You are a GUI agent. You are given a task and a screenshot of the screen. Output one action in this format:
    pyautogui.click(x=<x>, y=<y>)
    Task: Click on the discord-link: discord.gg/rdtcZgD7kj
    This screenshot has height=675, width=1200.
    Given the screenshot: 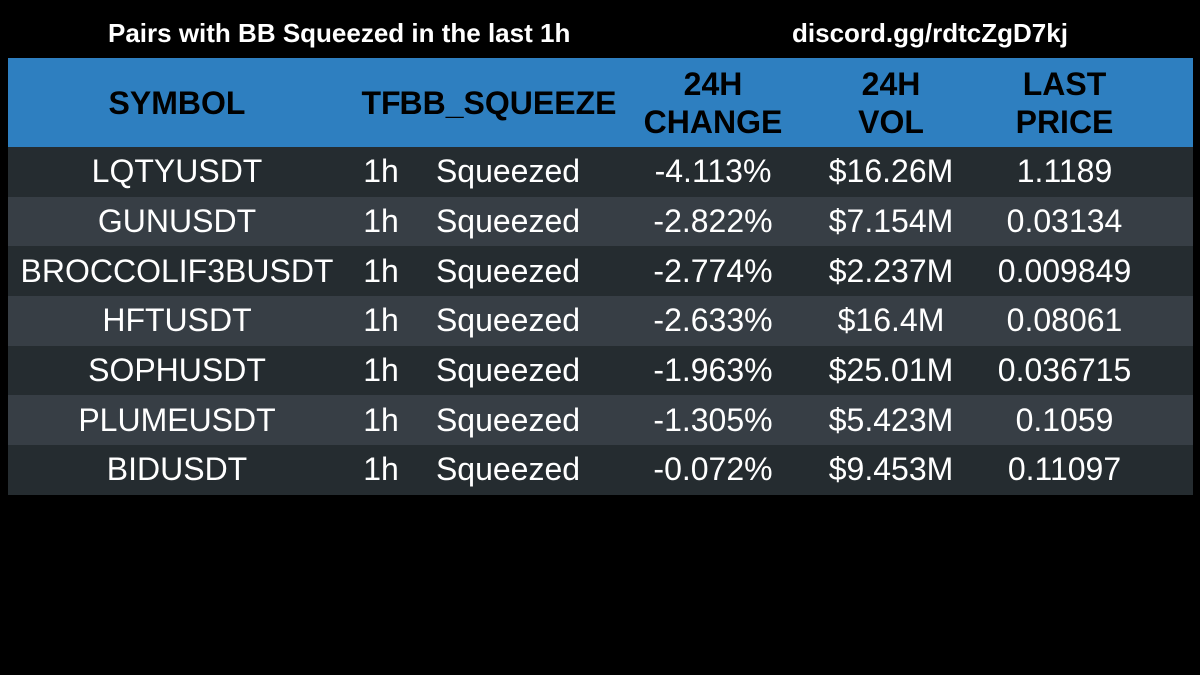 What is the action you would take?
    pyautogui.click(x=930, y=33)
    